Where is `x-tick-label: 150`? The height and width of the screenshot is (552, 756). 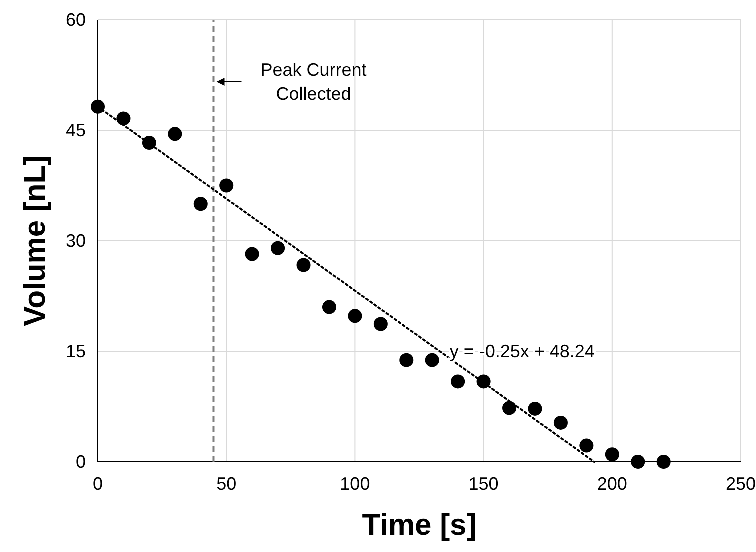 x-tick-label: 150 is located at coordinates (483, 484).